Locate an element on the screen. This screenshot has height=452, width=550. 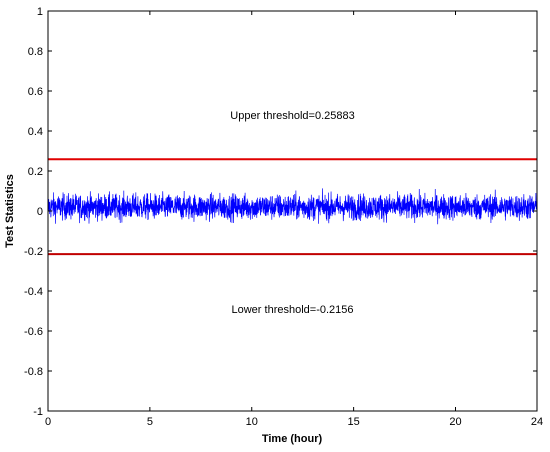
y-tick-label: -0.8 is located at coordinates (33, 372).